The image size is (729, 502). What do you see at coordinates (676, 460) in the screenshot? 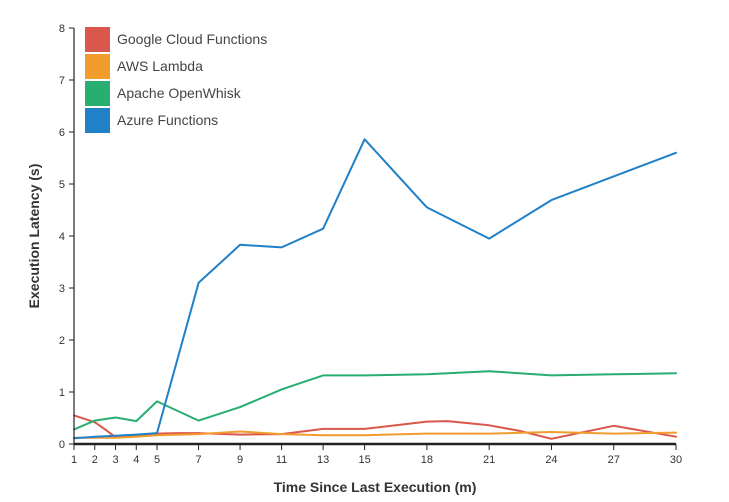
I see `x-tick-label: 30` at bounding box center [676, 460].